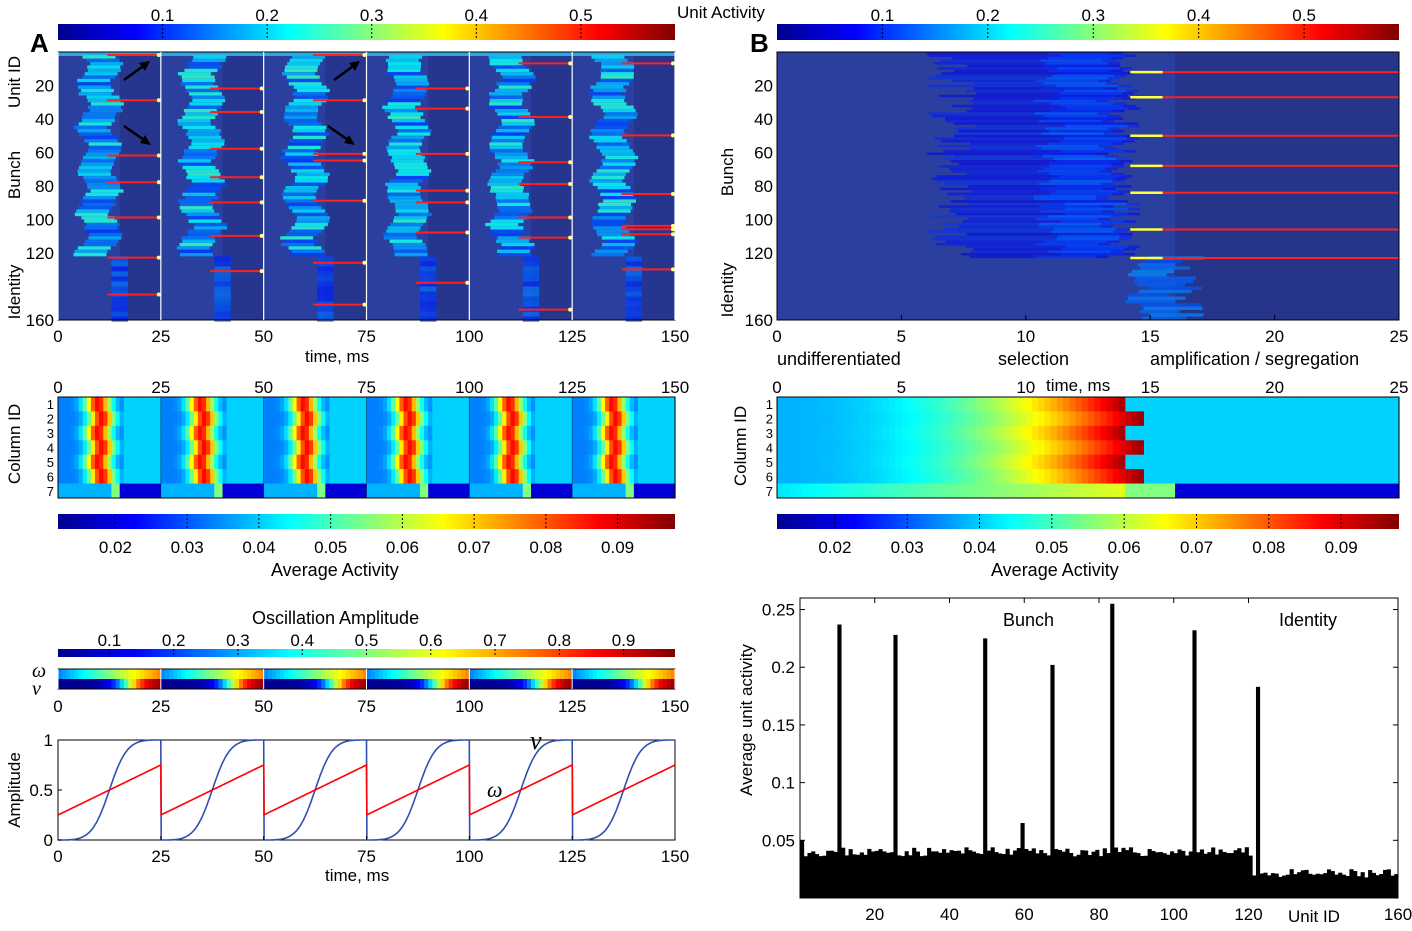 The height and width of the screenshot is (931, 1412). I want to click on row-label: 7, so click(50, 491).